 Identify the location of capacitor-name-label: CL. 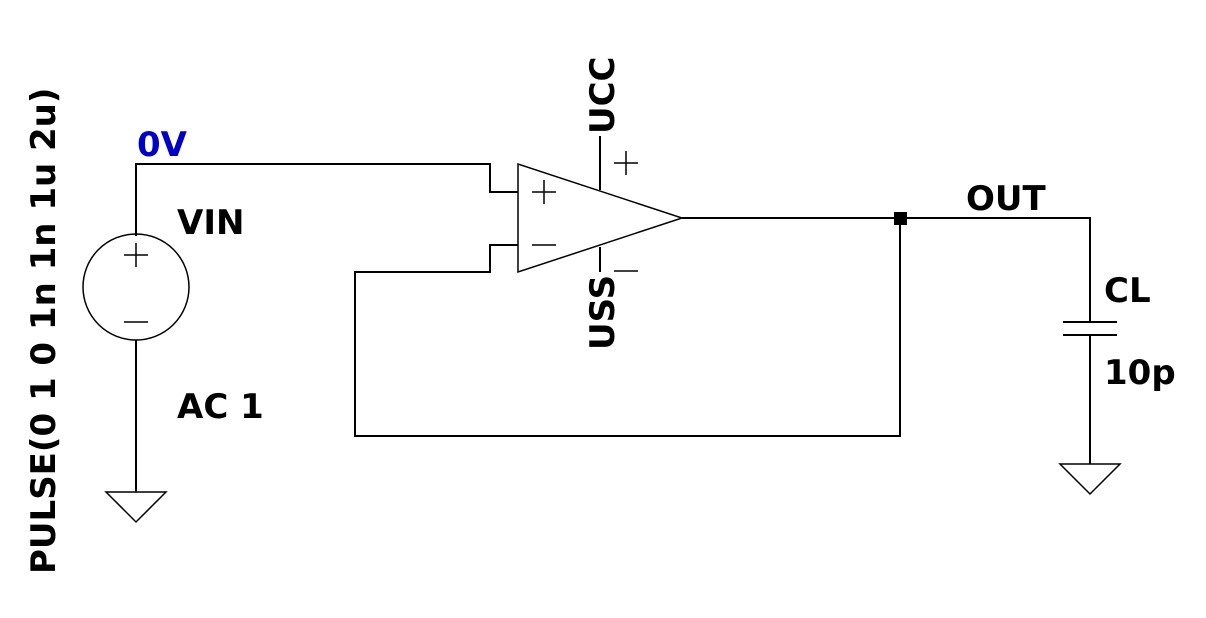
(1127, 291).